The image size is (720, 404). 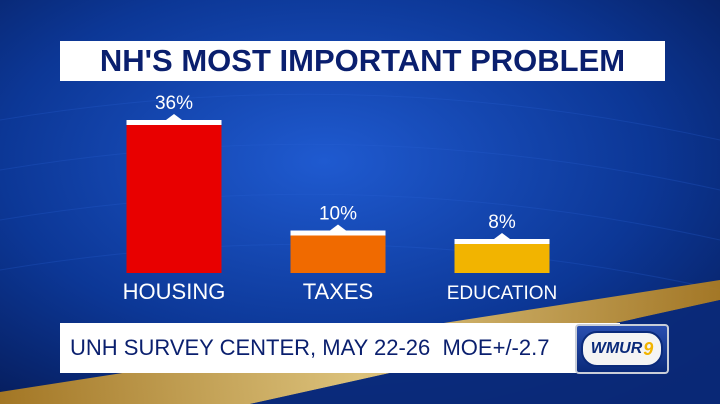 I want to click on value-label-taxes: 10%, so click(x=338, y=214).